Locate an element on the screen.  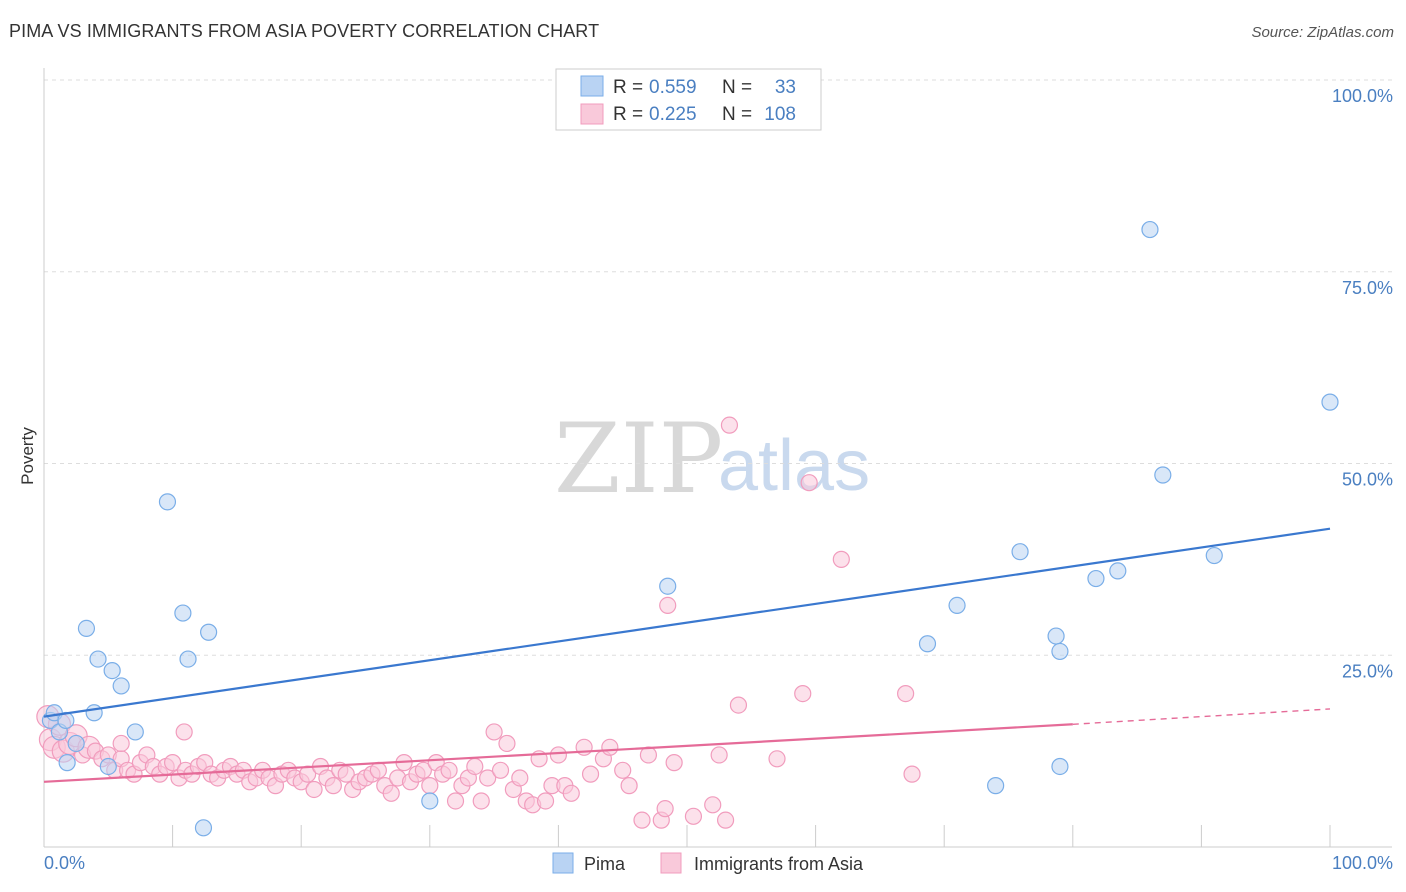
asia-trend-line-extension is located at coordinates (1201, 716).